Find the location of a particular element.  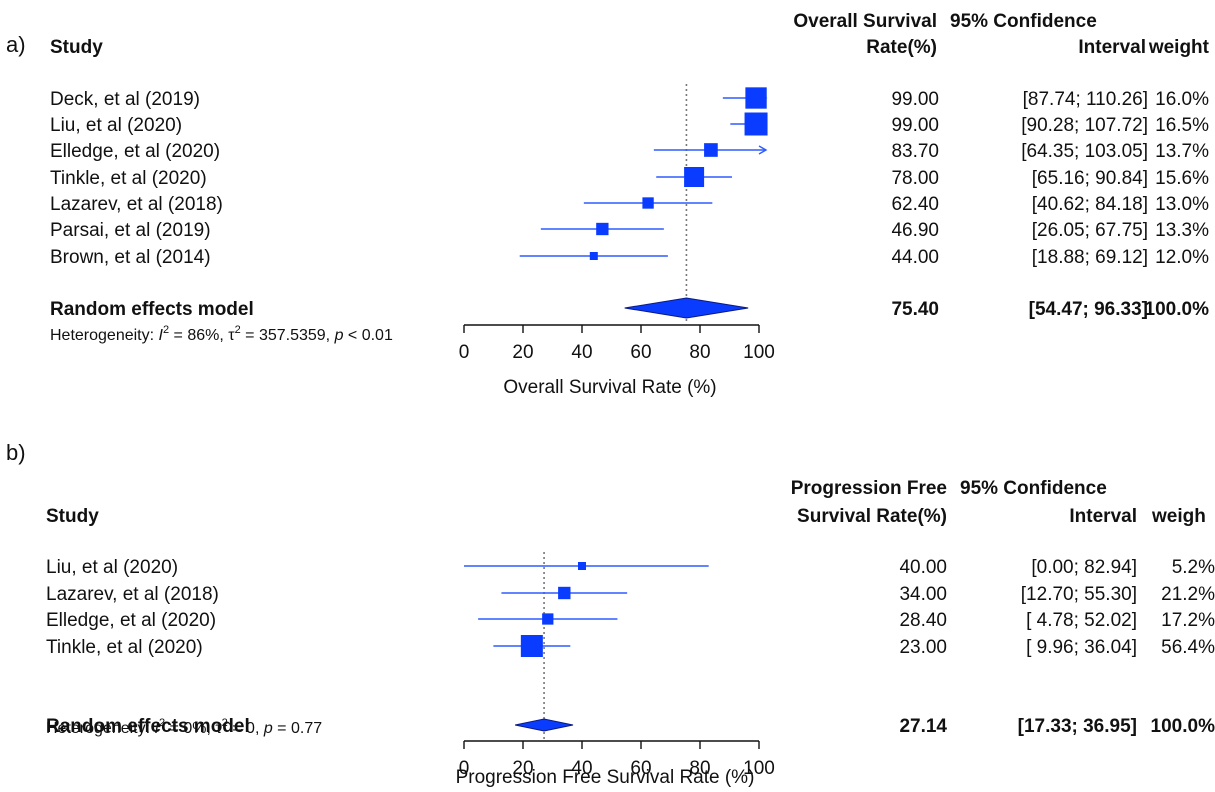

study-weight: 15.6% is located at coordinates (1182, 178).